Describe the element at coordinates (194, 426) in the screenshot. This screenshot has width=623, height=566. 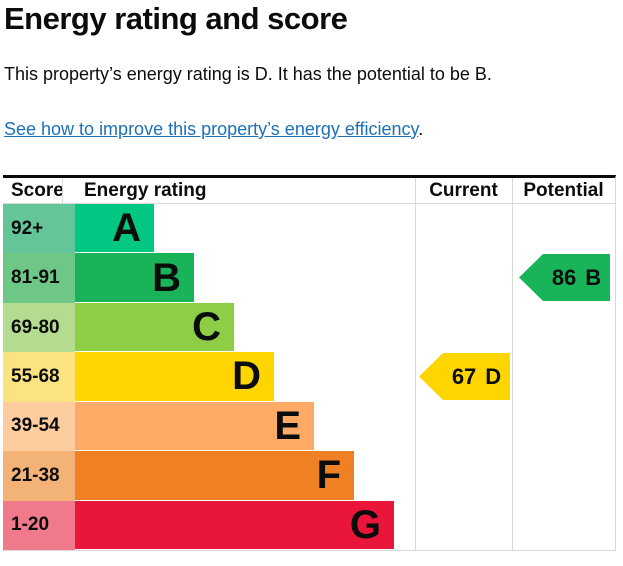
I see `rating-band-e: E` at that location.